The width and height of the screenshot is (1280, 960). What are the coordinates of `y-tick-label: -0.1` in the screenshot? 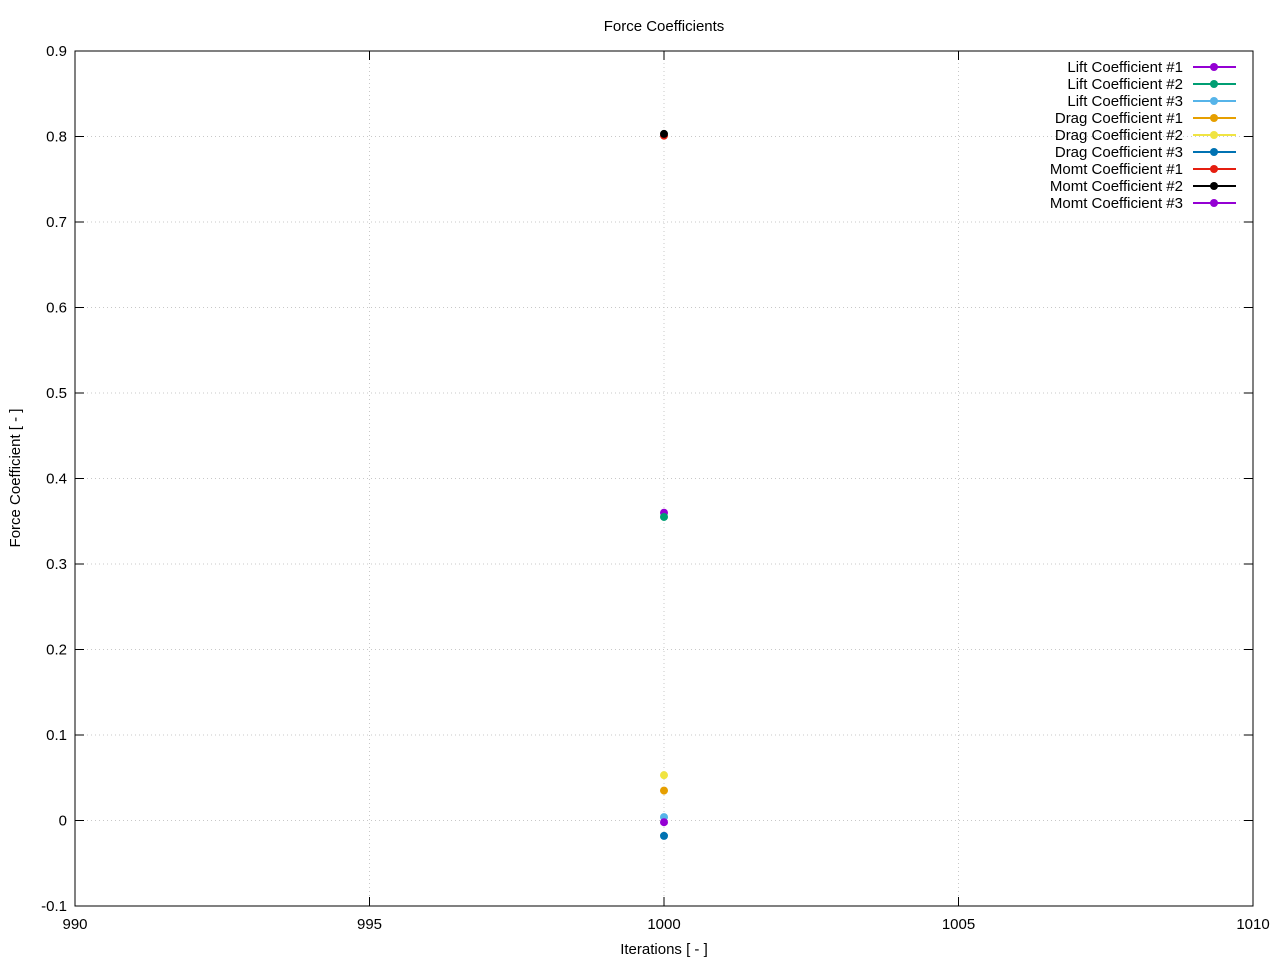 It's located at (54, 906).